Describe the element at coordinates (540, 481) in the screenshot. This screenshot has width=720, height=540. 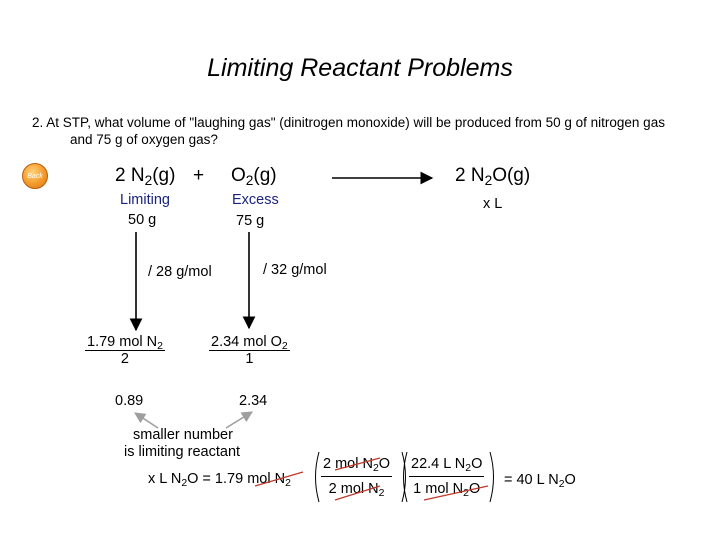
I see `result: = 40 L N2O` at that location.